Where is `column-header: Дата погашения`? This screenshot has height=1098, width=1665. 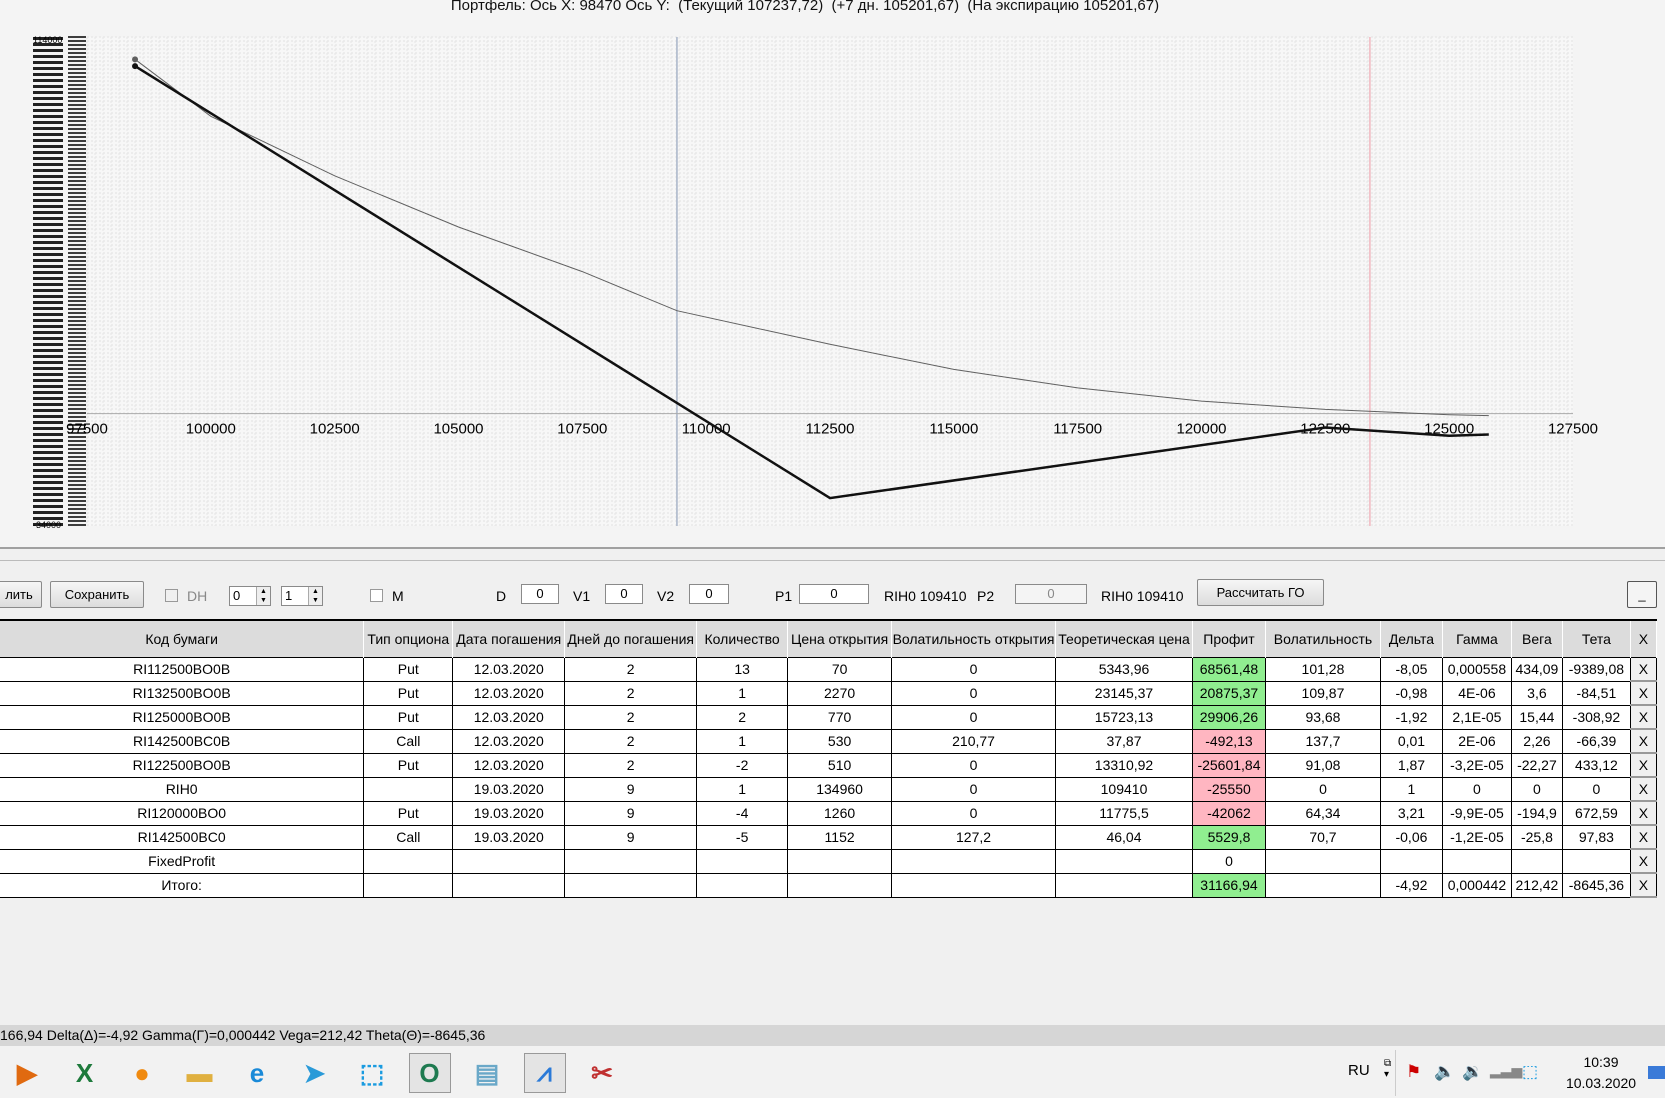
column-header: Дата погашения is located at coordinates (509, 639).